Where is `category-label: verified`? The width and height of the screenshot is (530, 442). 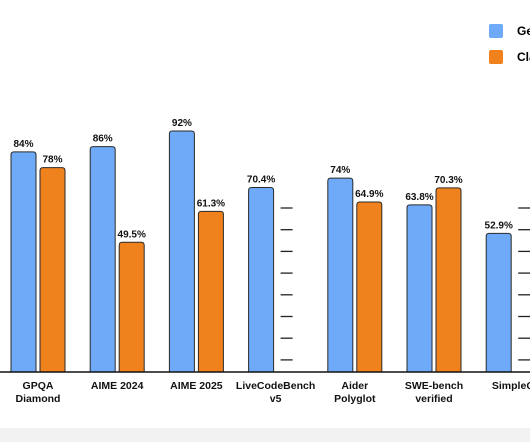
category-label: verified is located at coordinates (433, 399).